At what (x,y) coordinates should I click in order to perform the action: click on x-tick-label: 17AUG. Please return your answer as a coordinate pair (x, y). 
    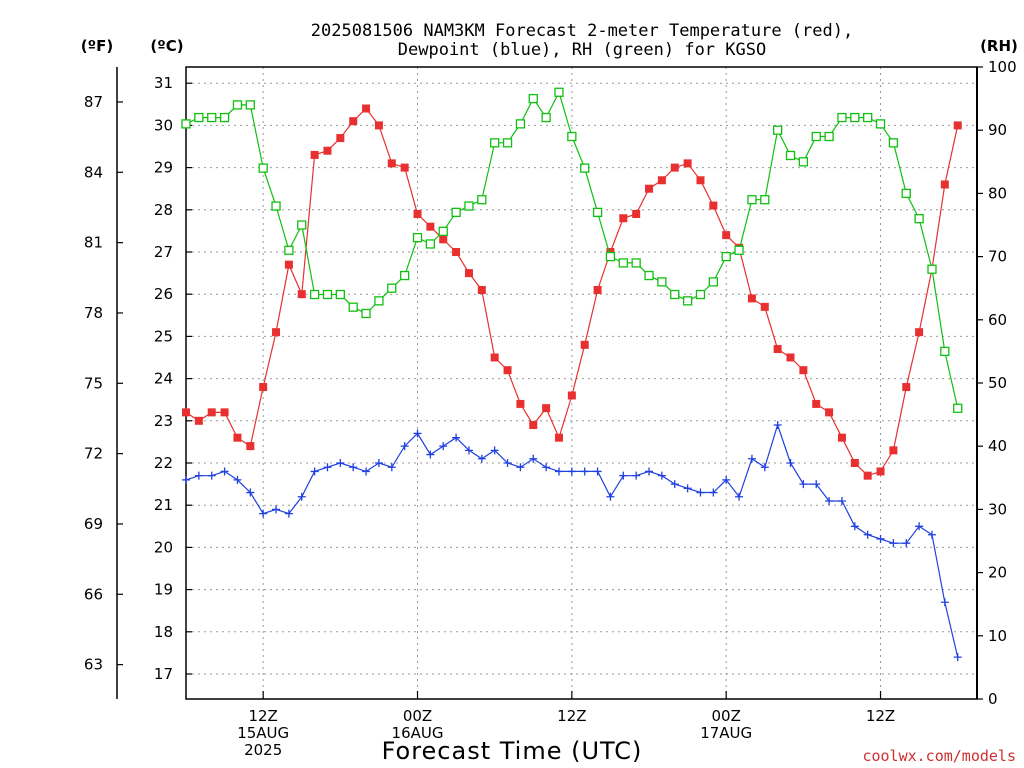
    Looking at the image, I should click on (726, 733).